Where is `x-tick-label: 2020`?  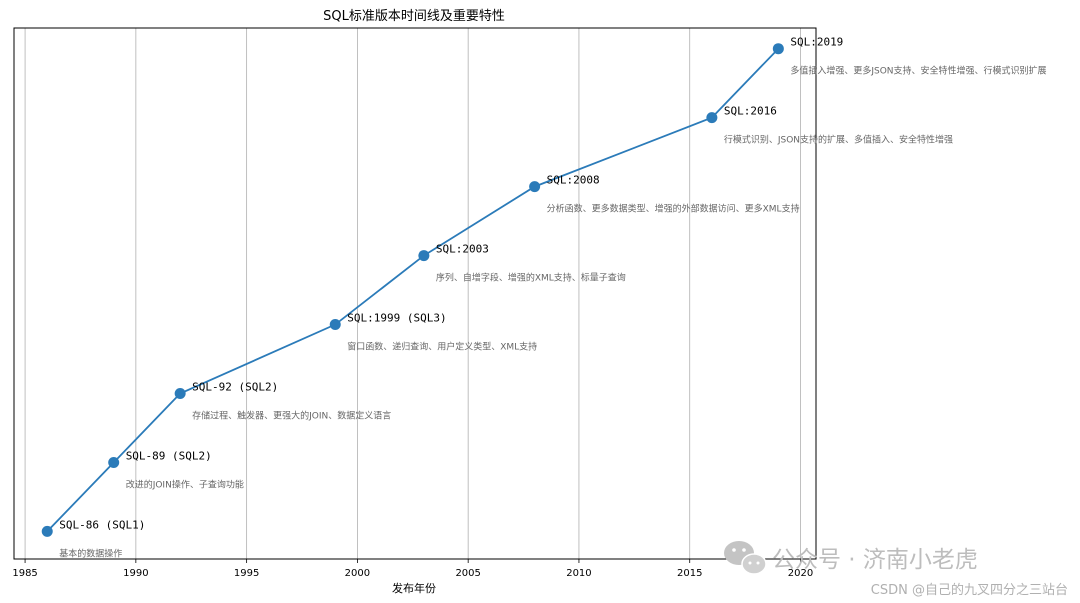
x-tick-label: 2020 is located at coordinates (800, 573).